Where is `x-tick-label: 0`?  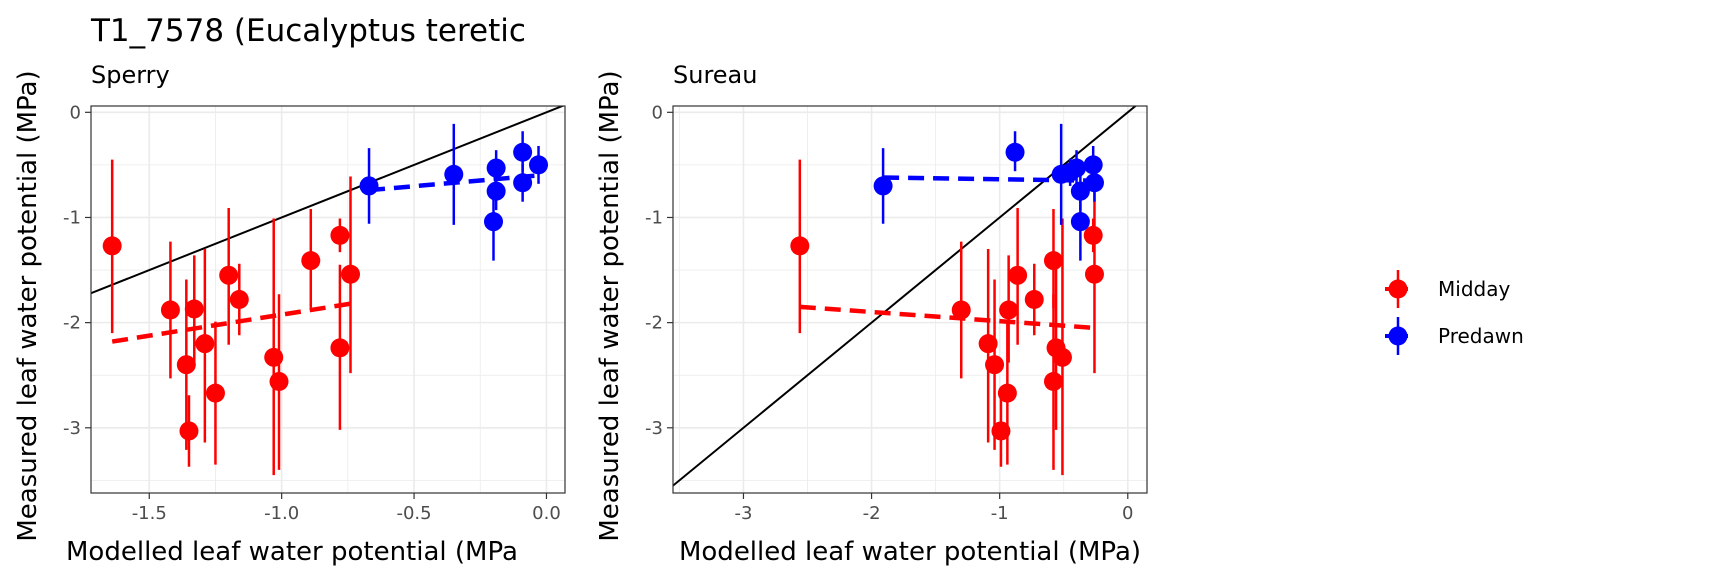 x-tick-label: 0 is located at coordinates (1127, 513).